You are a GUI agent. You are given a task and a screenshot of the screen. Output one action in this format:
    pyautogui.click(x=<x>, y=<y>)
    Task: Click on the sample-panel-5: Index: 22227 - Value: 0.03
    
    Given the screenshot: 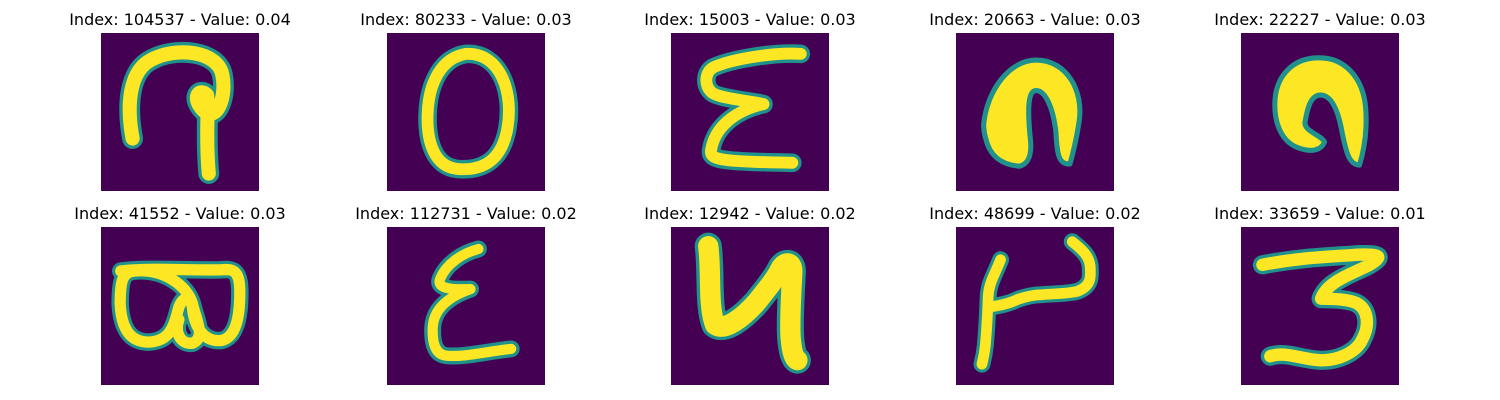 What is the action you would take?
    pyautogui.click(x=1320, y=105)
    